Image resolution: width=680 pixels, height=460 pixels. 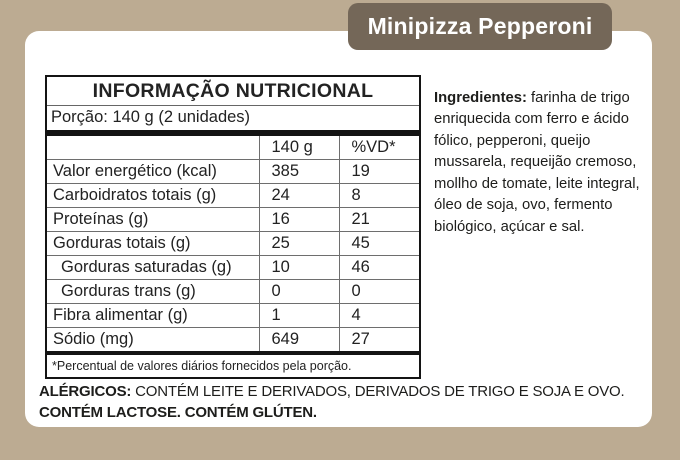 I want to click on table-header-row: 140 g %VD*, so click(x=233, y=148).